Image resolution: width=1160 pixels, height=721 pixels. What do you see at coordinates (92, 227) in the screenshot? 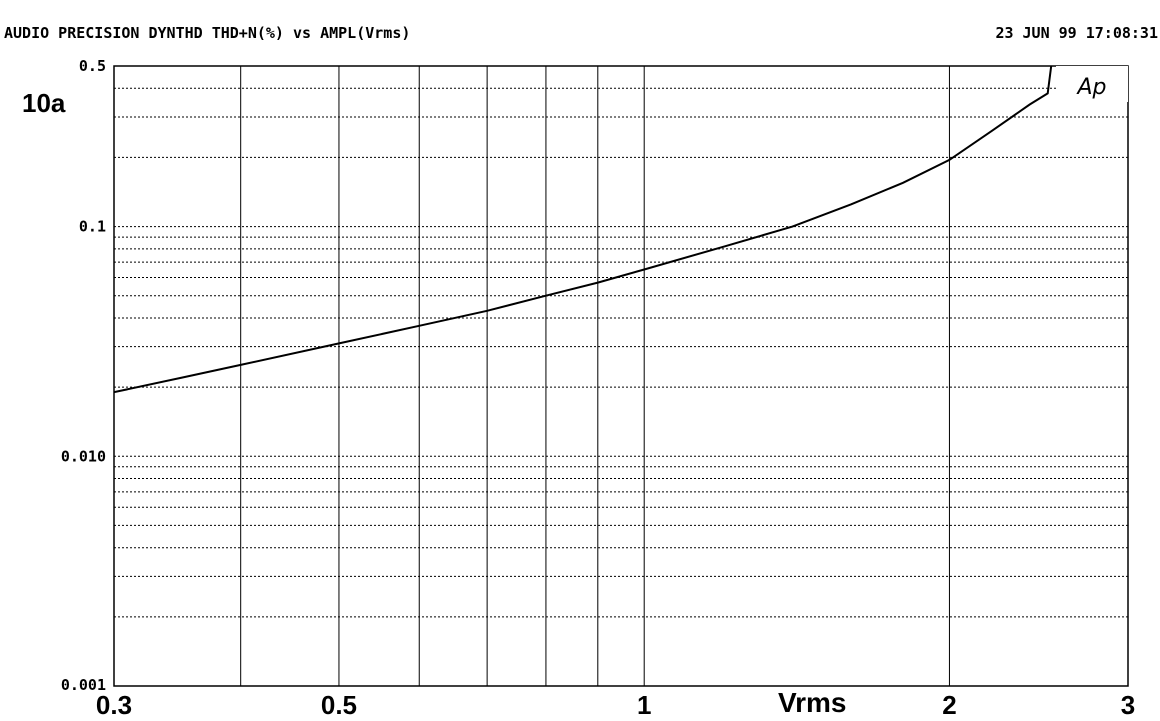
I see `y-tick-label: 0.1` at bounding box center [92, 227].